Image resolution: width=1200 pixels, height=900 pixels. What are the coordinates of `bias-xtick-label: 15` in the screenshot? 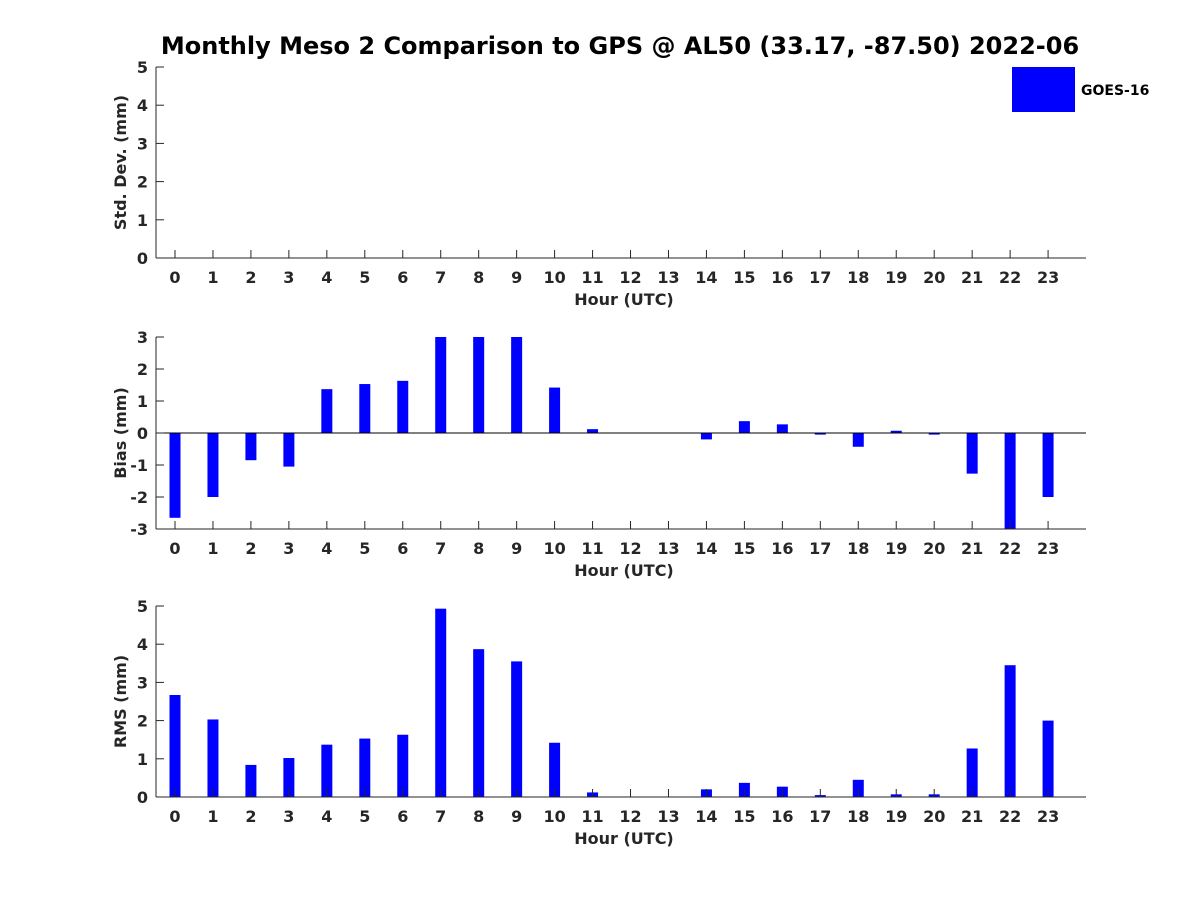 It's located at (744, 548).